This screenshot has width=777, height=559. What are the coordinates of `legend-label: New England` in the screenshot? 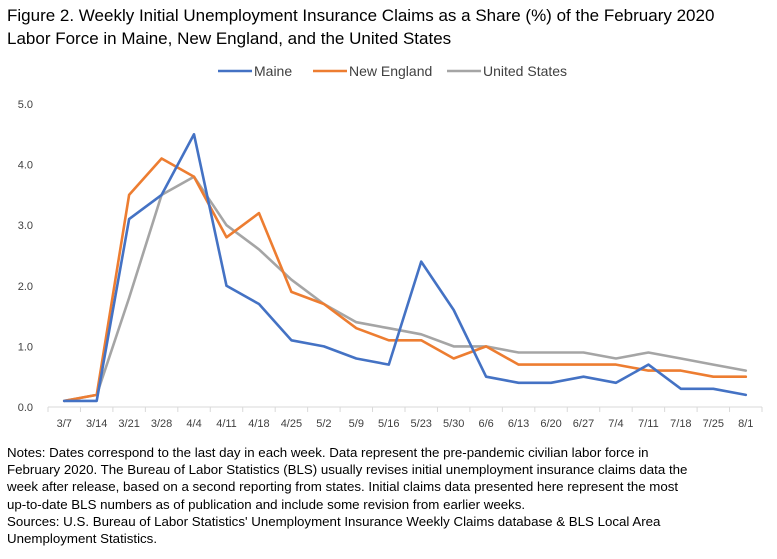 It's located at (390, 71).